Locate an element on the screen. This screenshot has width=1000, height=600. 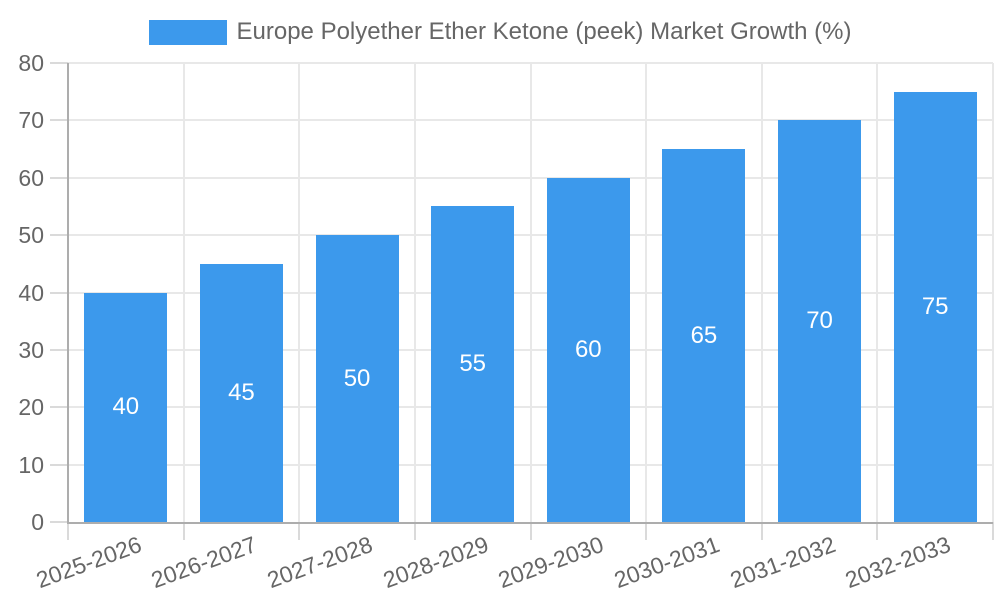
x-axis-label: 2031-2032 is located at coordinates (782, 562).